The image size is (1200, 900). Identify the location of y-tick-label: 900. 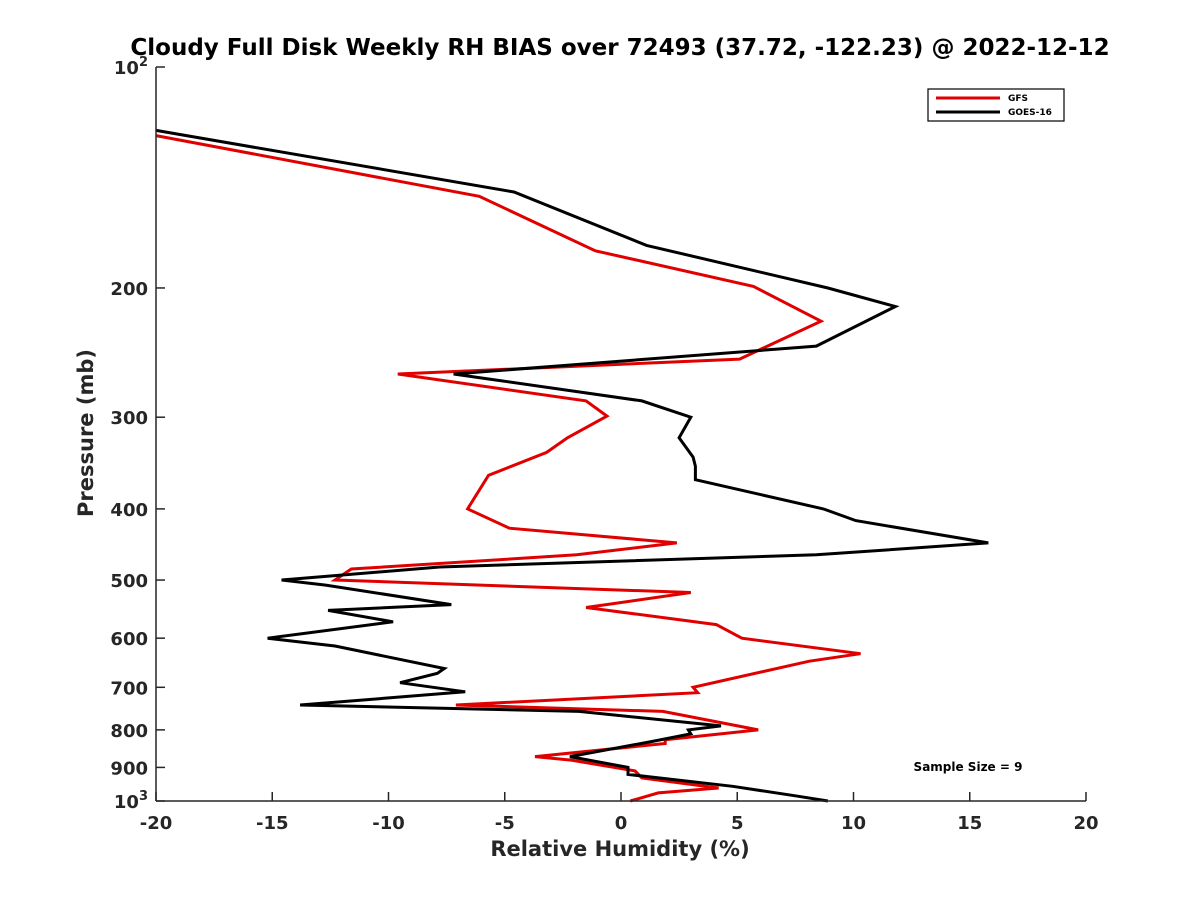
(129, 768).